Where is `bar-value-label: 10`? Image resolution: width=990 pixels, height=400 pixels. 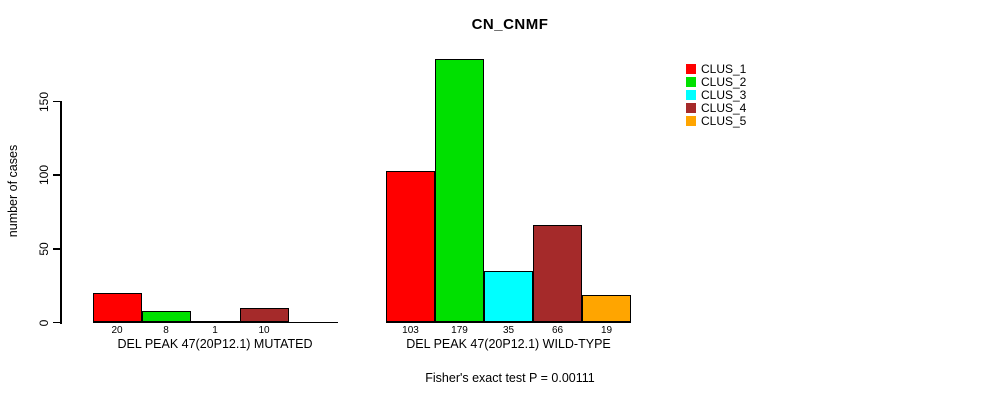
bar-value-label: 10 is located at coordinates (264, 330).